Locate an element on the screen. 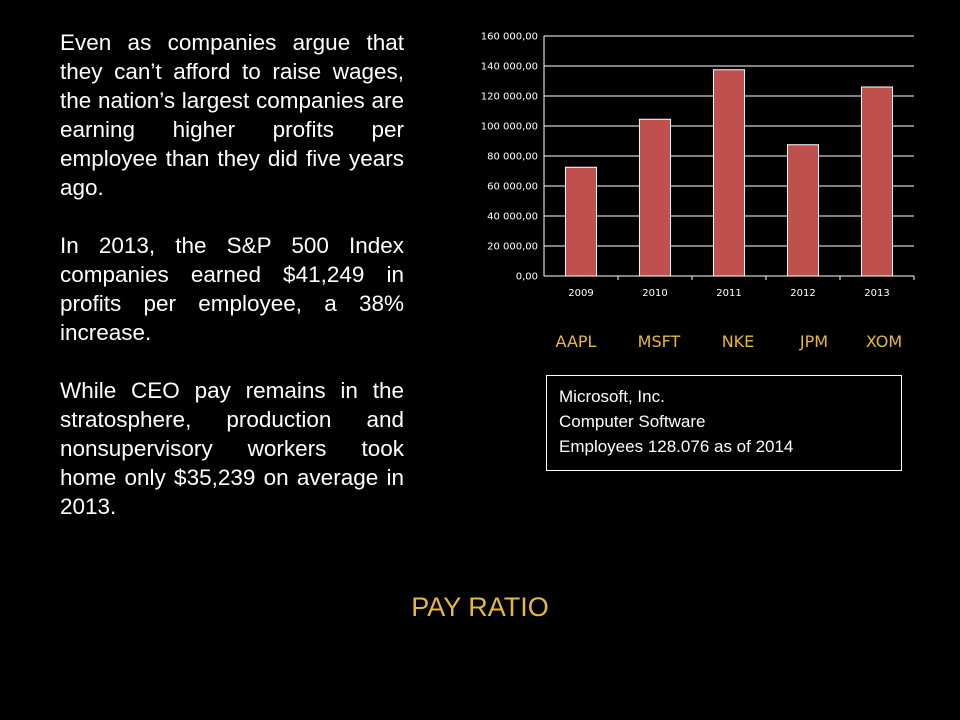  x-tick-label: 2009 is located at coordinates (580, 293).